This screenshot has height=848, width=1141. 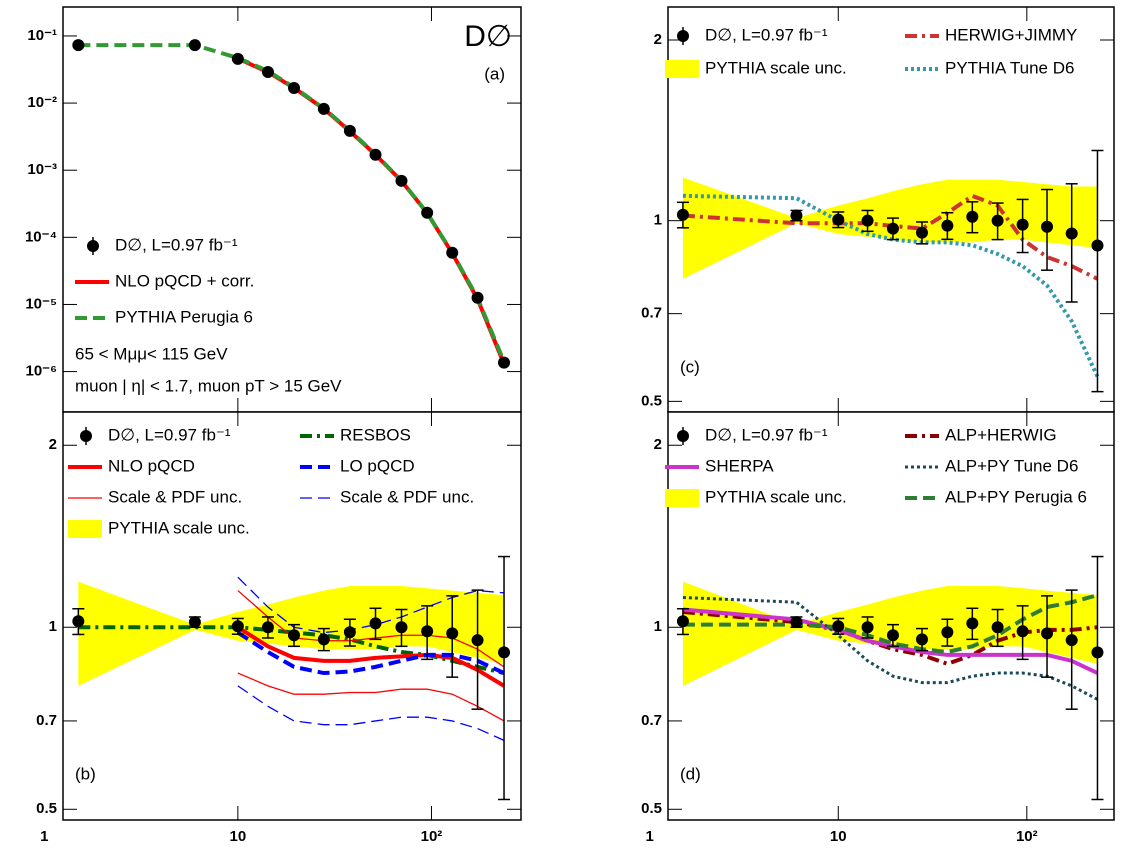 I want to click on legend-label: LO pQCD, so click(x=377, y=465).